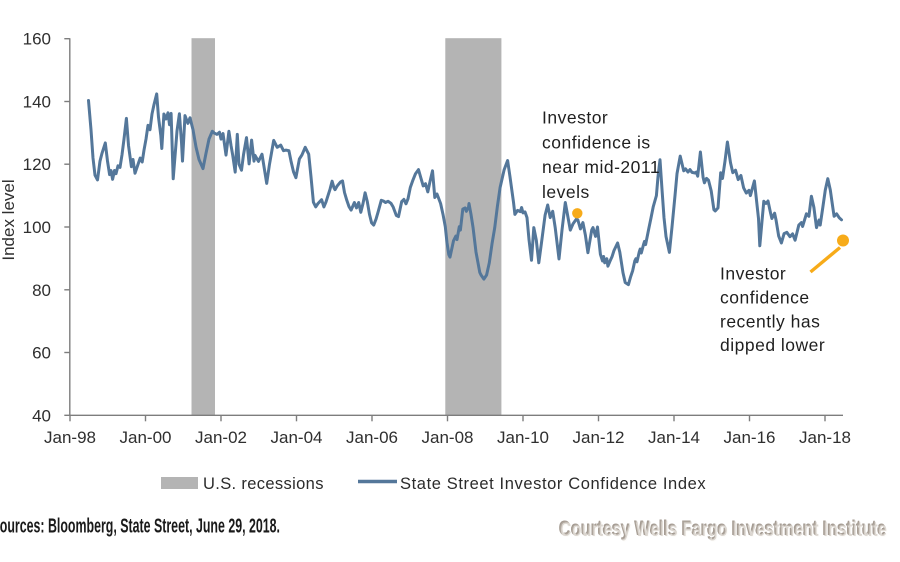 The height and width of the screenshot is (562, 900). I want to click on svg-text: Jan-16, so click(750, 437).